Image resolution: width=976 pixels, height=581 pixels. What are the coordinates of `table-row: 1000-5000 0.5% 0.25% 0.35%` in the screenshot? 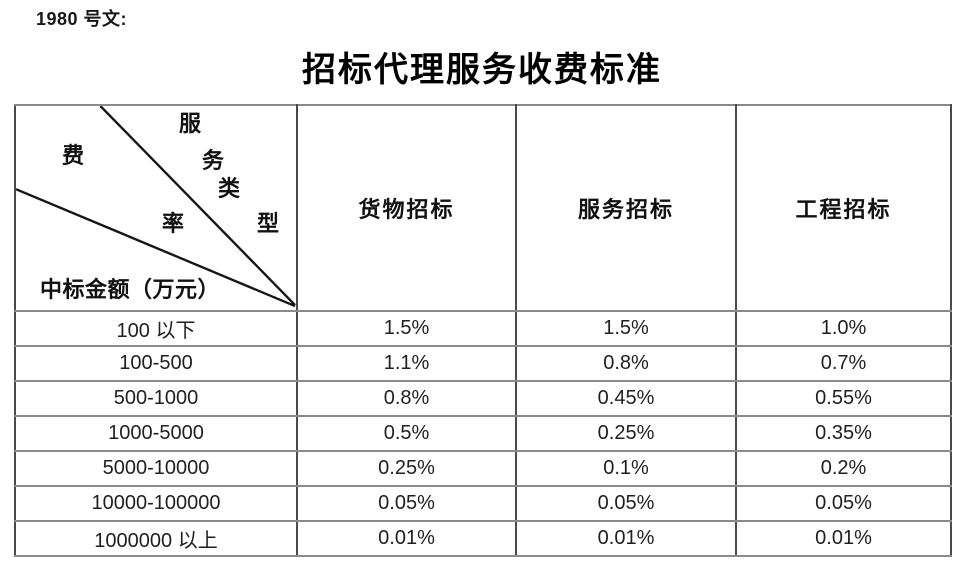 It's located at (483, 433).